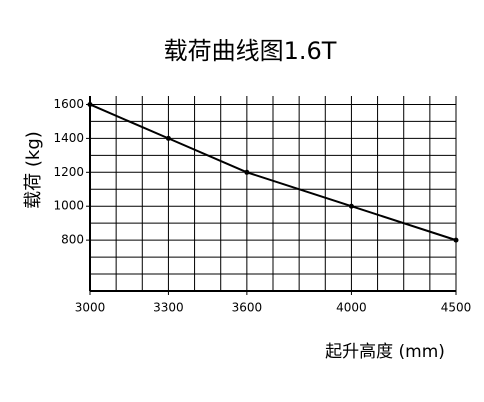 The height and width of the screenshot is (402, 484). What do you see at coordinates (33, 170) in the screenshot?
I see `y-axis-label: 载荷 (kg)` at bounding box center [33, 170].